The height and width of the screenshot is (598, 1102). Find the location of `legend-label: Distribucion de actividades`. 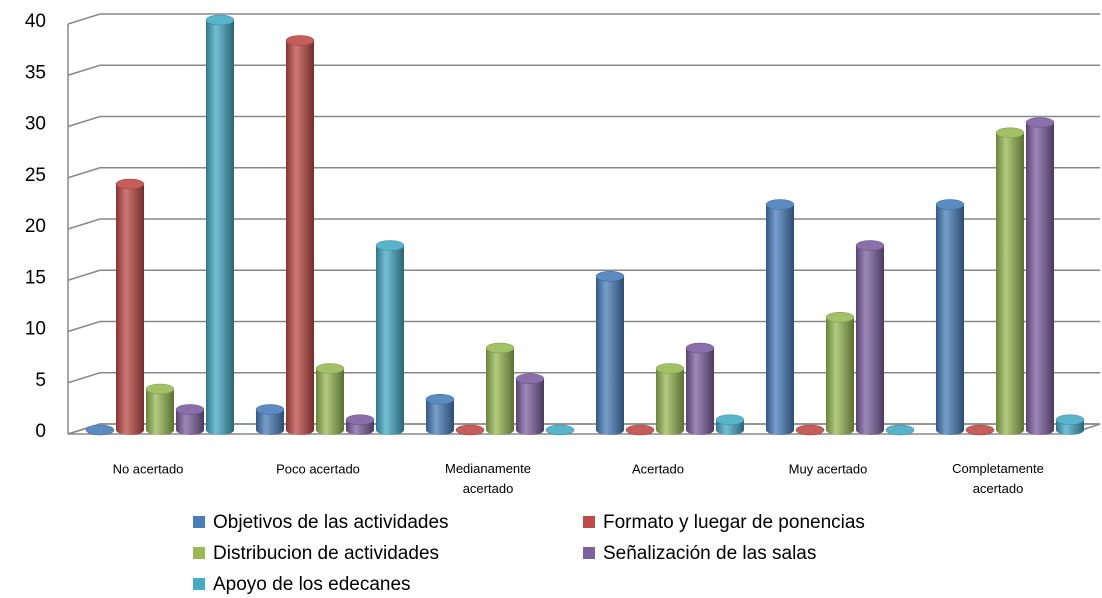

legend-label: Distribucion de actividades is located at coordinates (326, 553).